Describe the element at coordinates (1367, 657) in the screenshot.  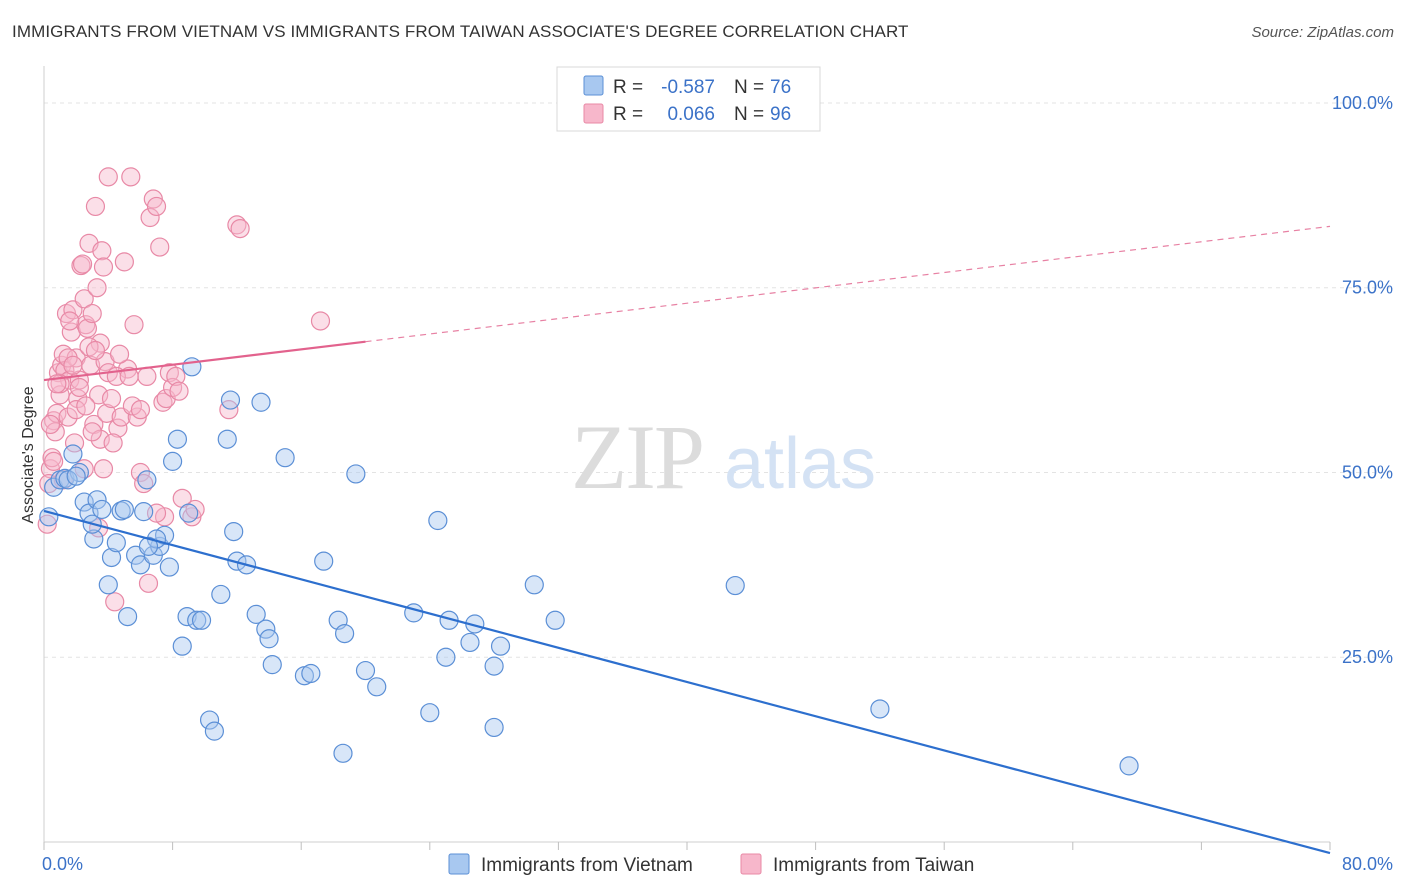
I see `y-tick-label-25: 25.0%` at that location.